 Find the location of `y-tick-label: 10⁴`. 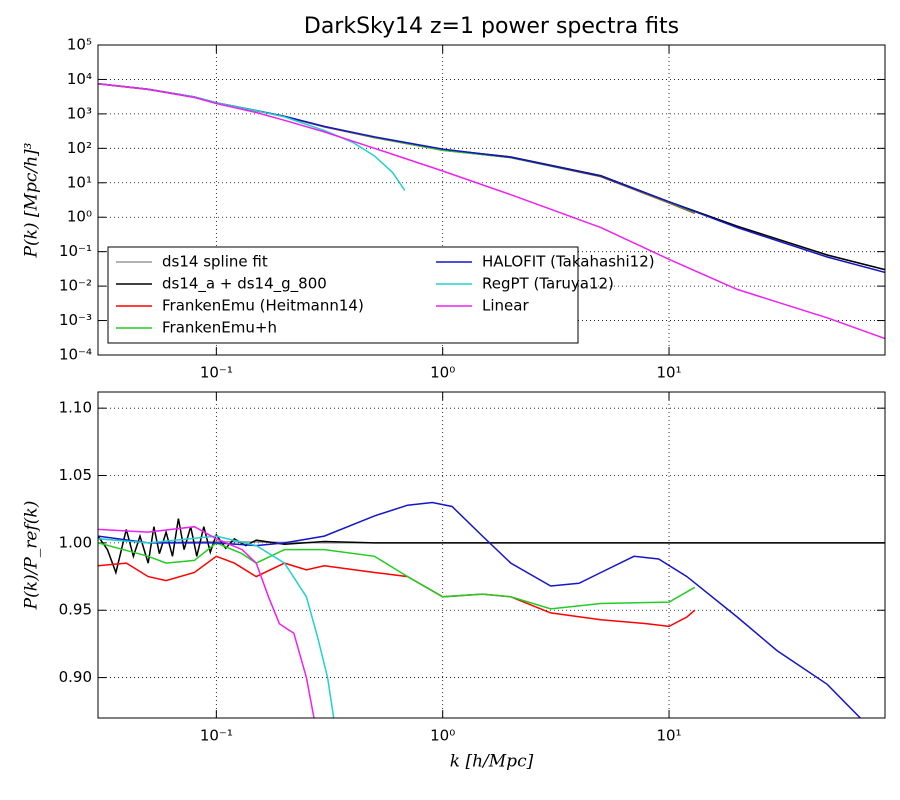

y-tick-label: 10⁴ is located at coordinates (79, 79).